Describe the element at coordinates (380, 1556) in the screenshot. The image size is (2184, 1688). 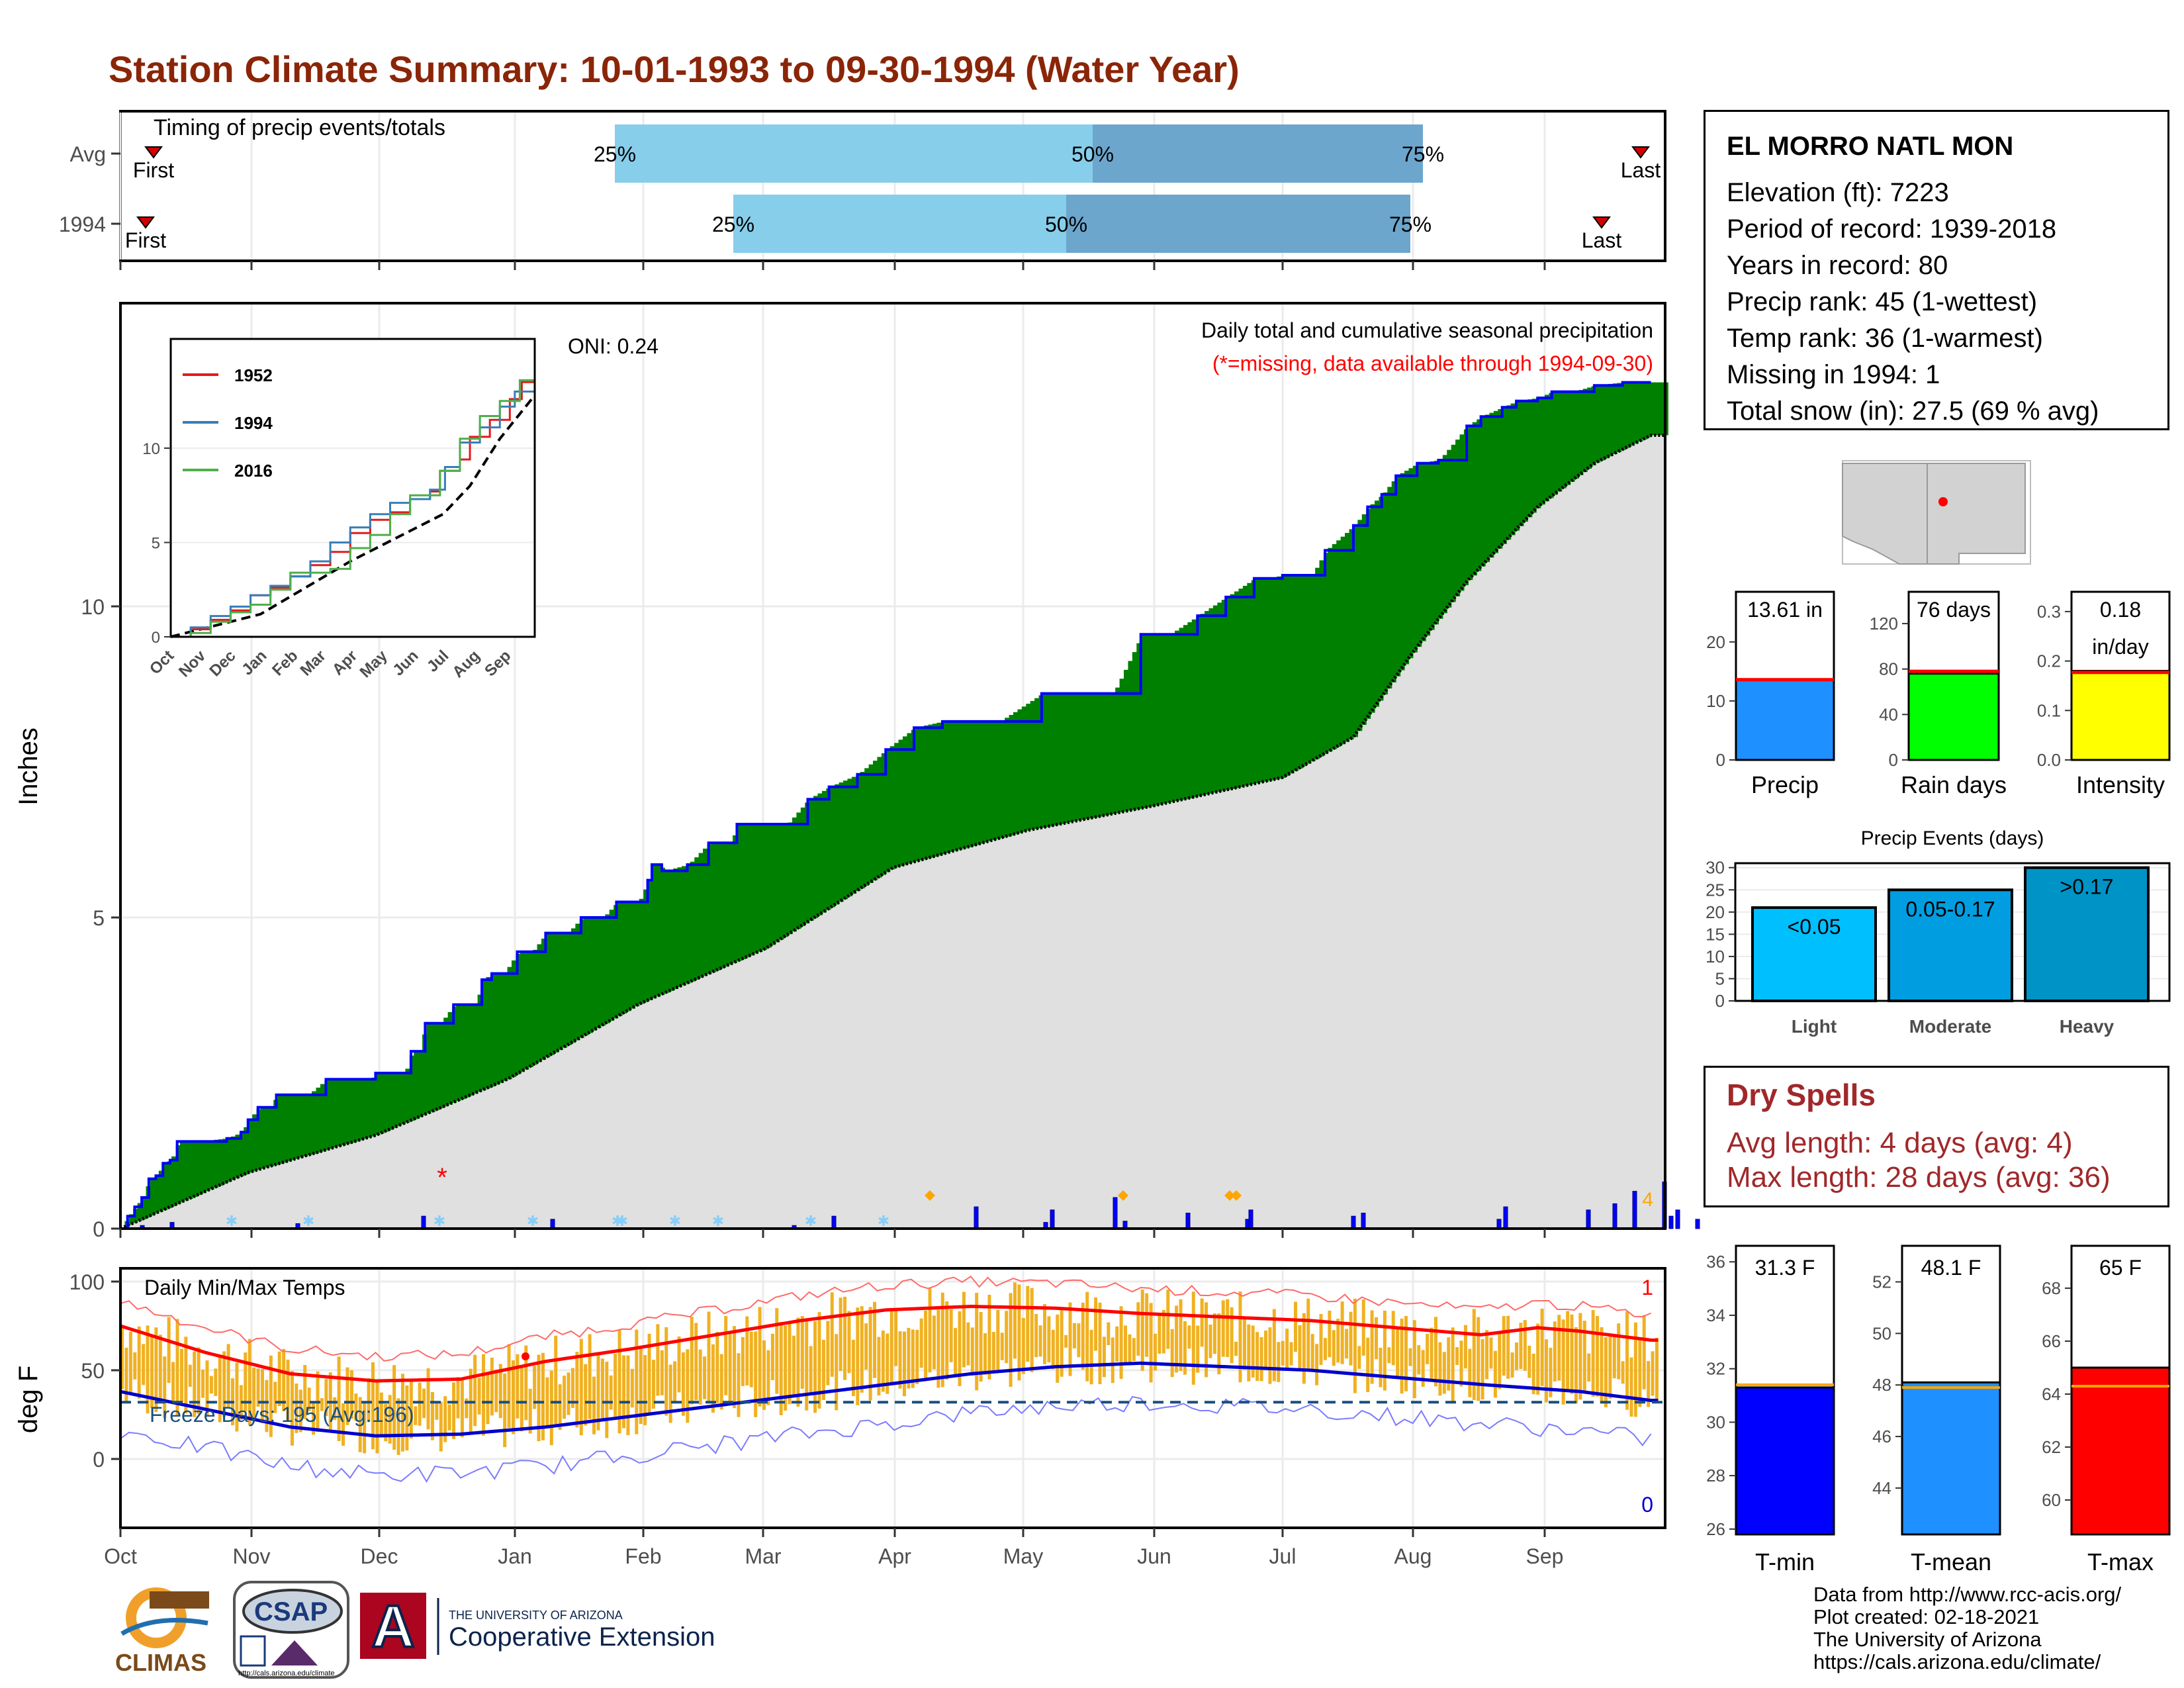
I see `temp-xtick-label: Dec` at that location.